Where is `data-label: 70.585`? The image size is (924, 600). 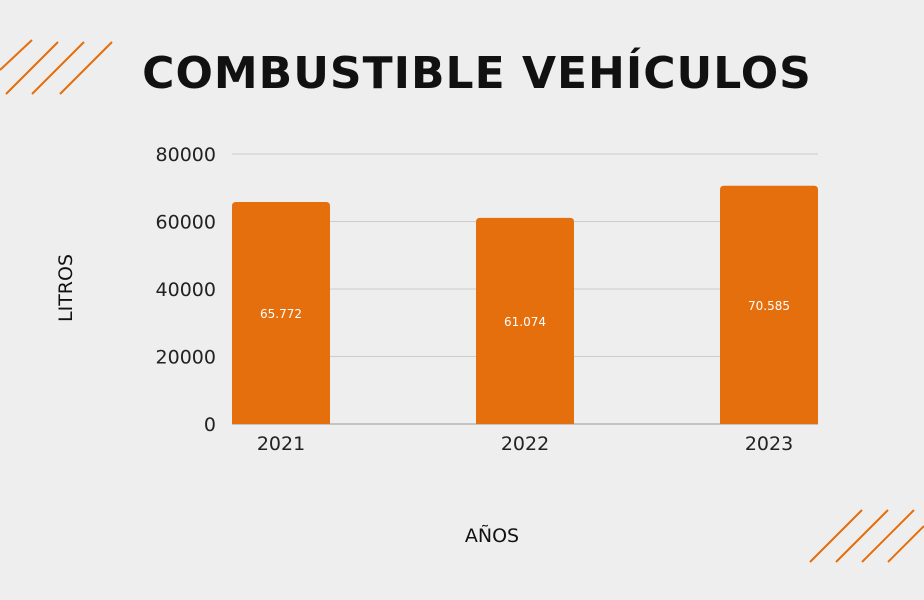 data-label: 70.585 is located at coordinates (769, 306).